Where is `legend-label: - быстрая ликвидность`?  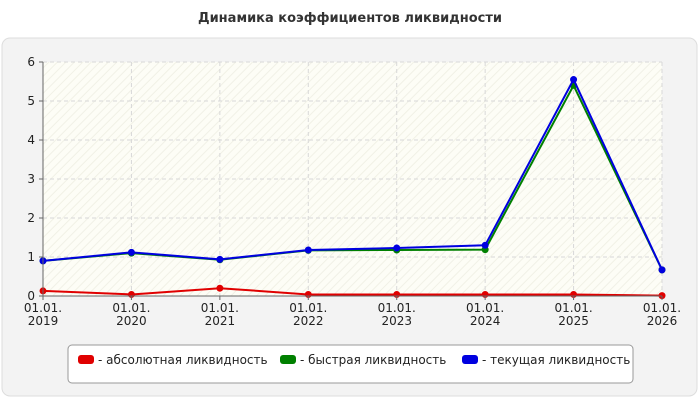 legend-label: - быстрая ликвидность is located at coordinates (373, 360).